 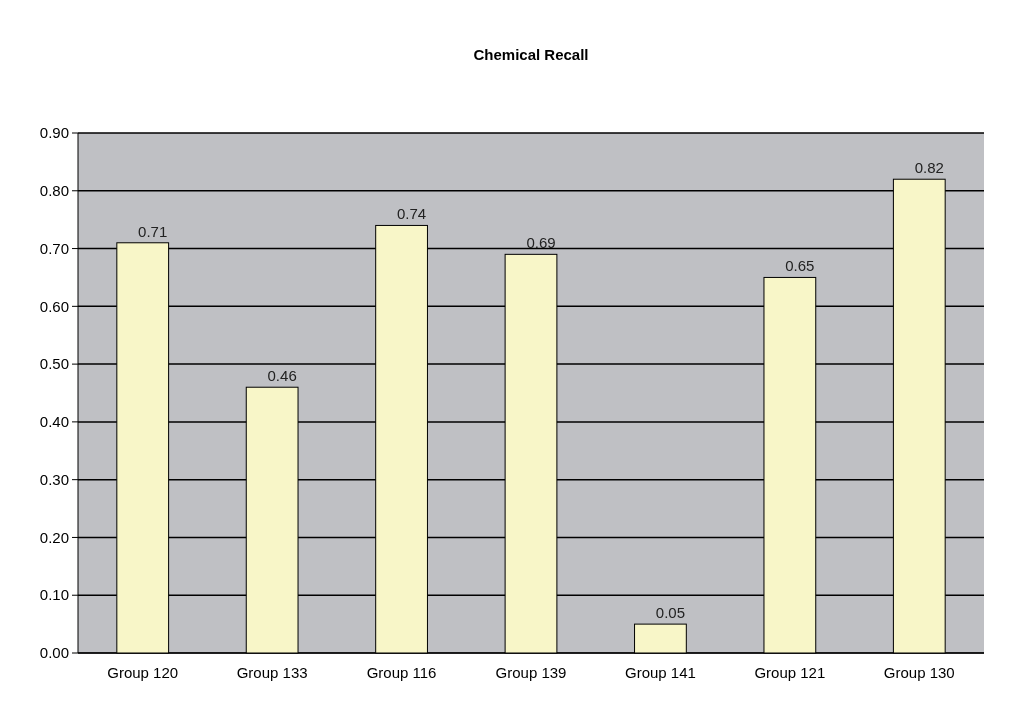 I want to click on data-label: 0.69, so click(x=541, y=243).